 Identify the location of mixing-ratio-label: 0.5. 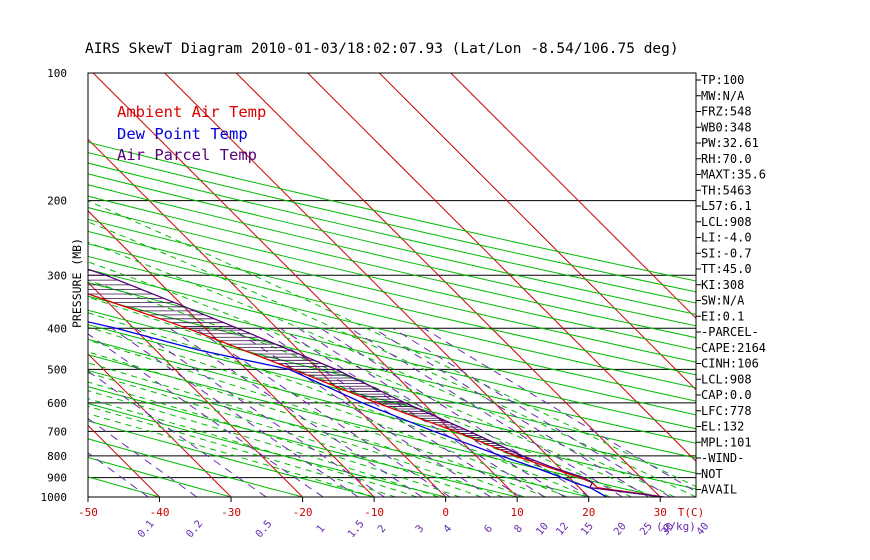
(263, 529).